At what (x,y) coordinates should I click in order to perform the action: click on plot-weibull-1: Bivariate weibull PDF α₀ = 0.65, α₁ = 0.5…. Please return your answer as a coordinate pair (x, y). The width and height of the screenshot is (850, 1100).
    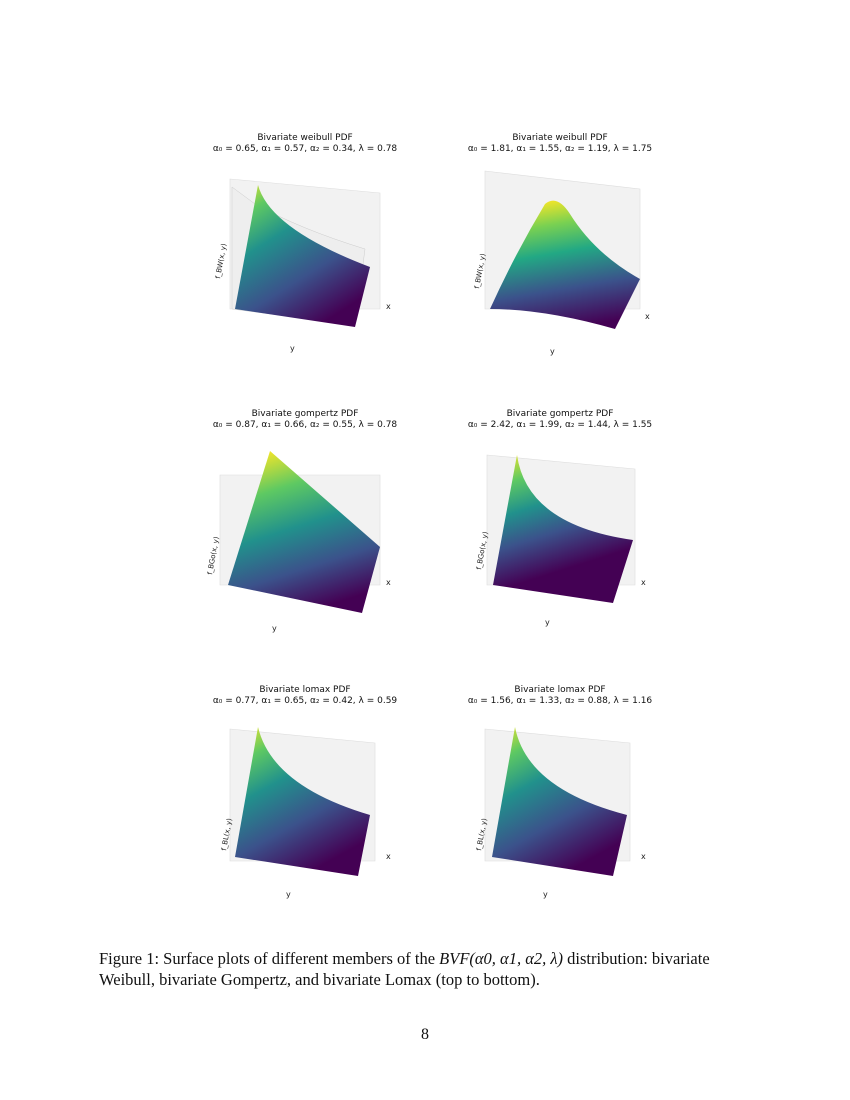
    Looking at the image, I should click on (305, 258).